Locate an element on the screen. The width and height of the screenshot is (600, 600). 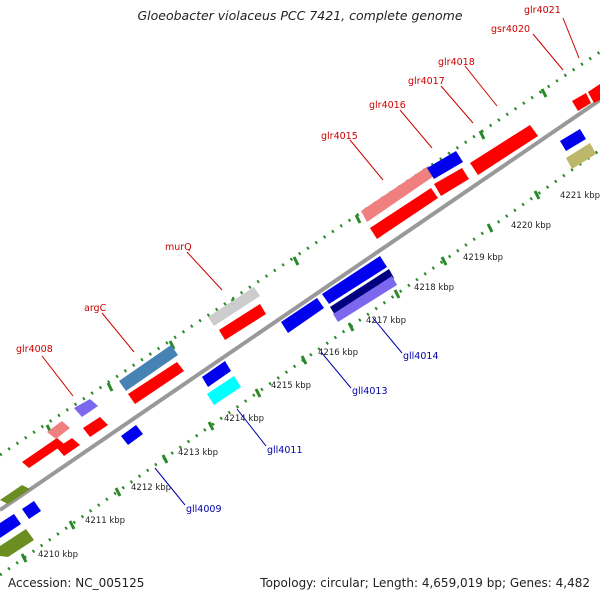
scale-label: 4217 kbp is located at coordinates (386, 321).